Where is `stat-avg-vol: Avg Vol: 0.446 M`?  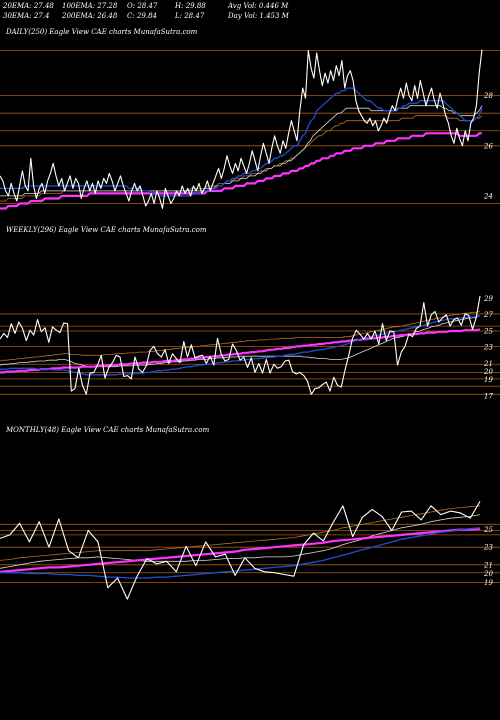
stat-avg-vol: Avg Vol: 0.446 M is located at coordinates (258, 6).